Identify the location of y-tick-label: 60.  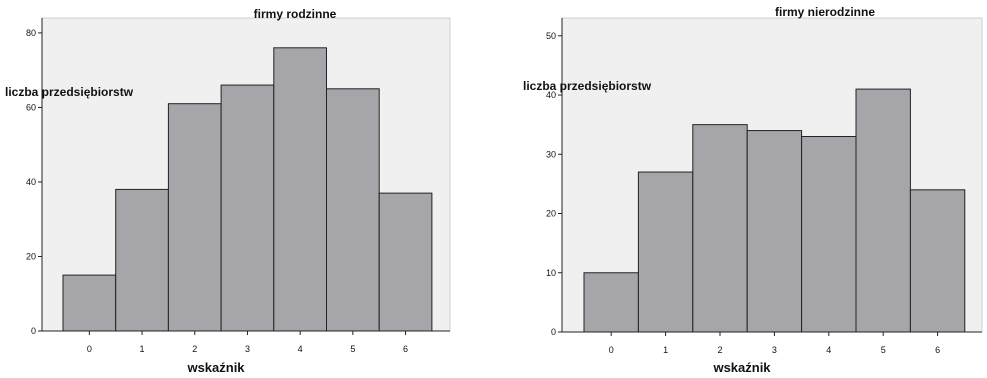
(31, 107).